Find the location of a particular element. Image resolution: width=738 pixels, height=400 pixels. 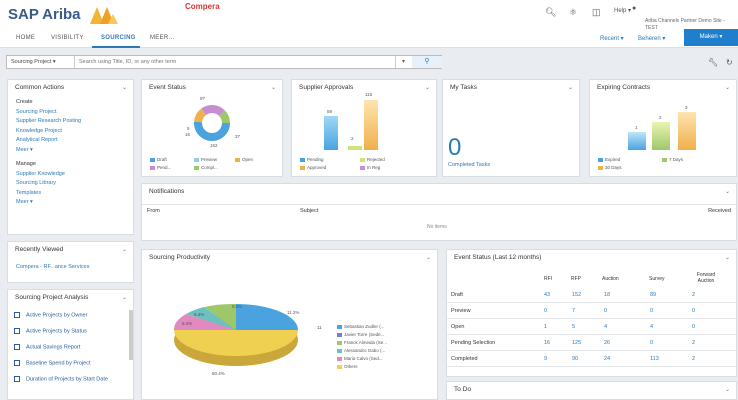

analysis-item: Active Projects by Owner is located at coordinates (50, 315).